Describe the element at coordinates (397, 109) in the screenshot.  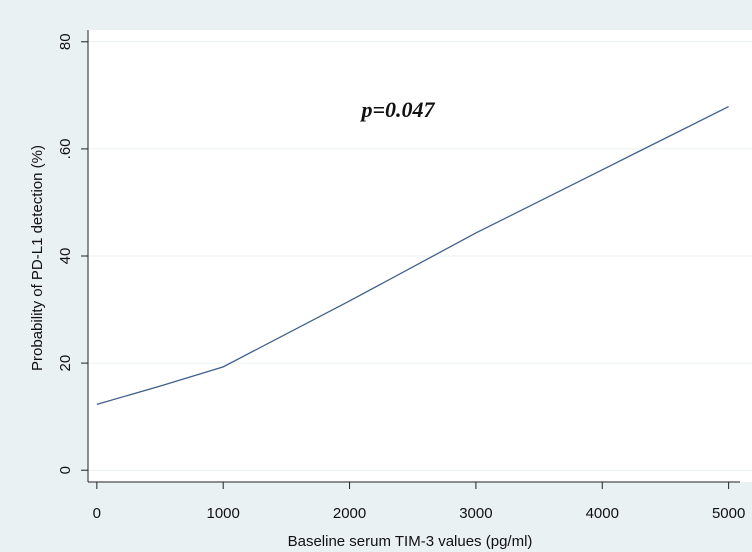
I see `annotation: p=0.047` at that location.